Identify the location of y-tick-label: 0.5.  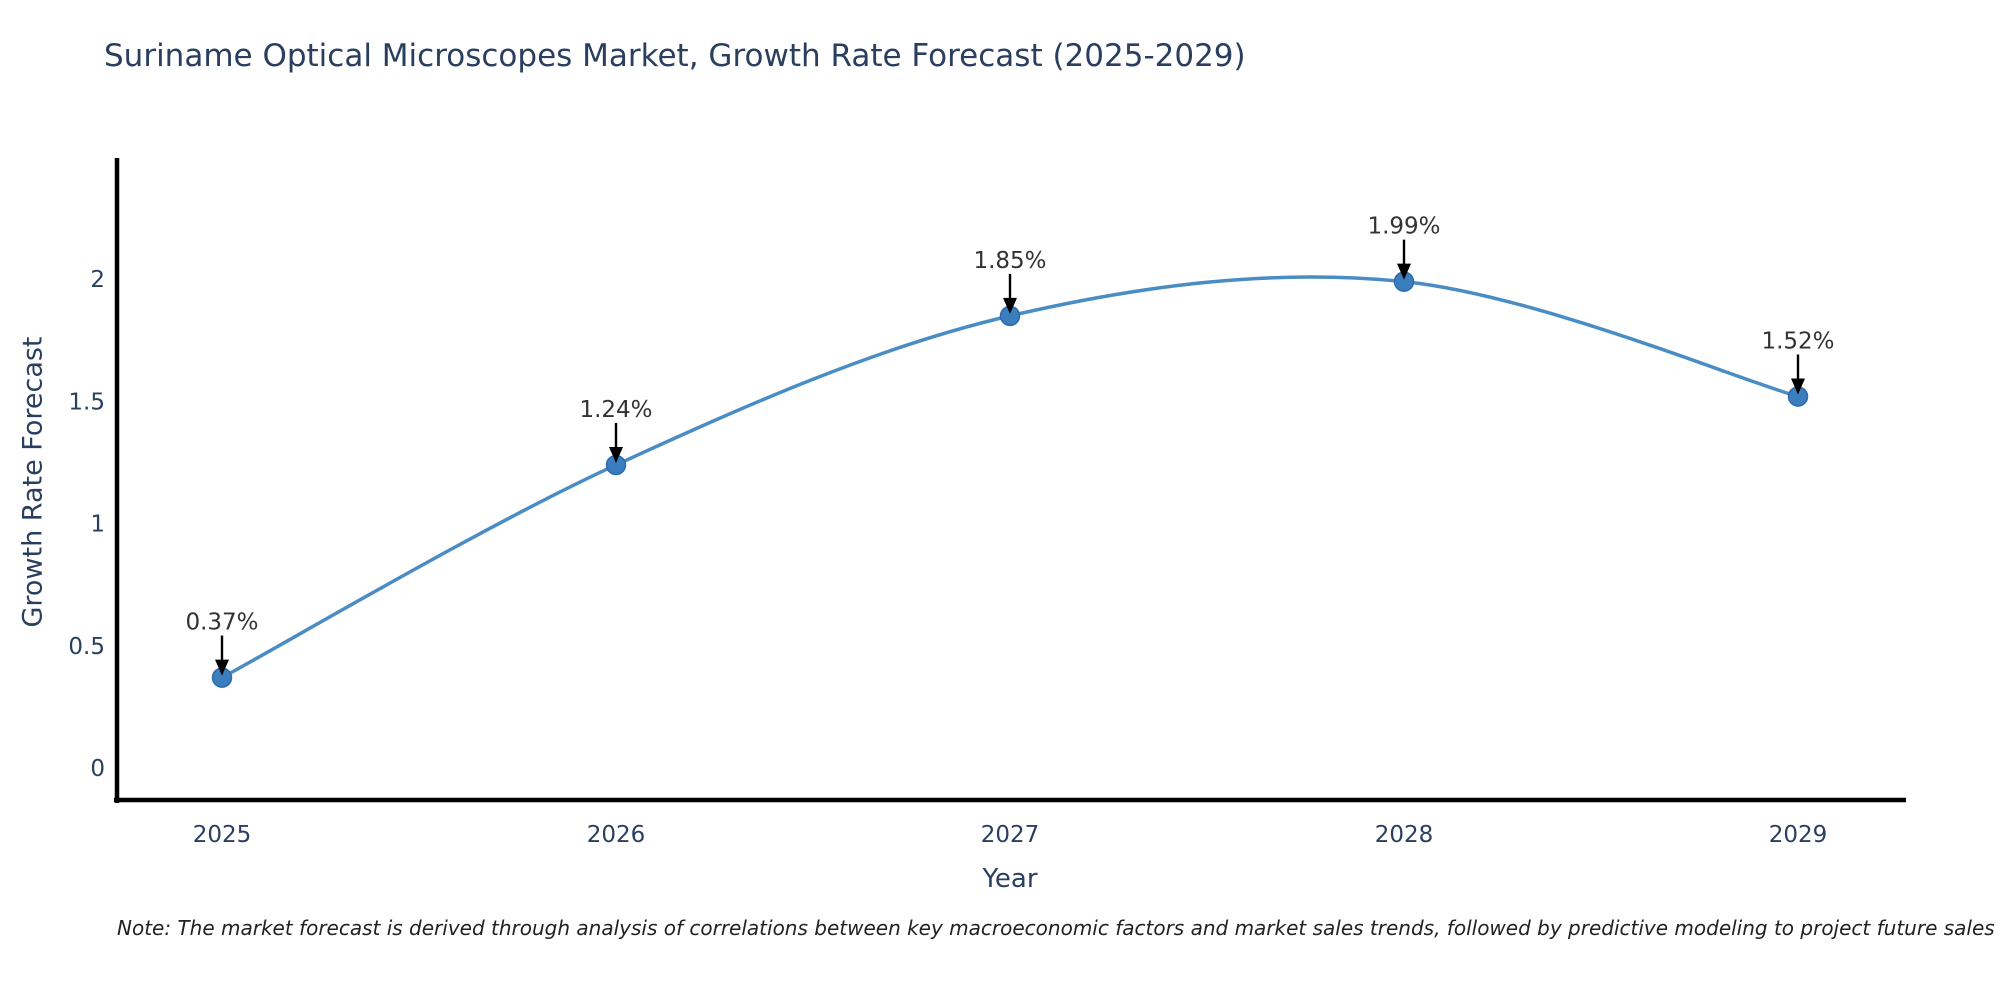
(86, 647).